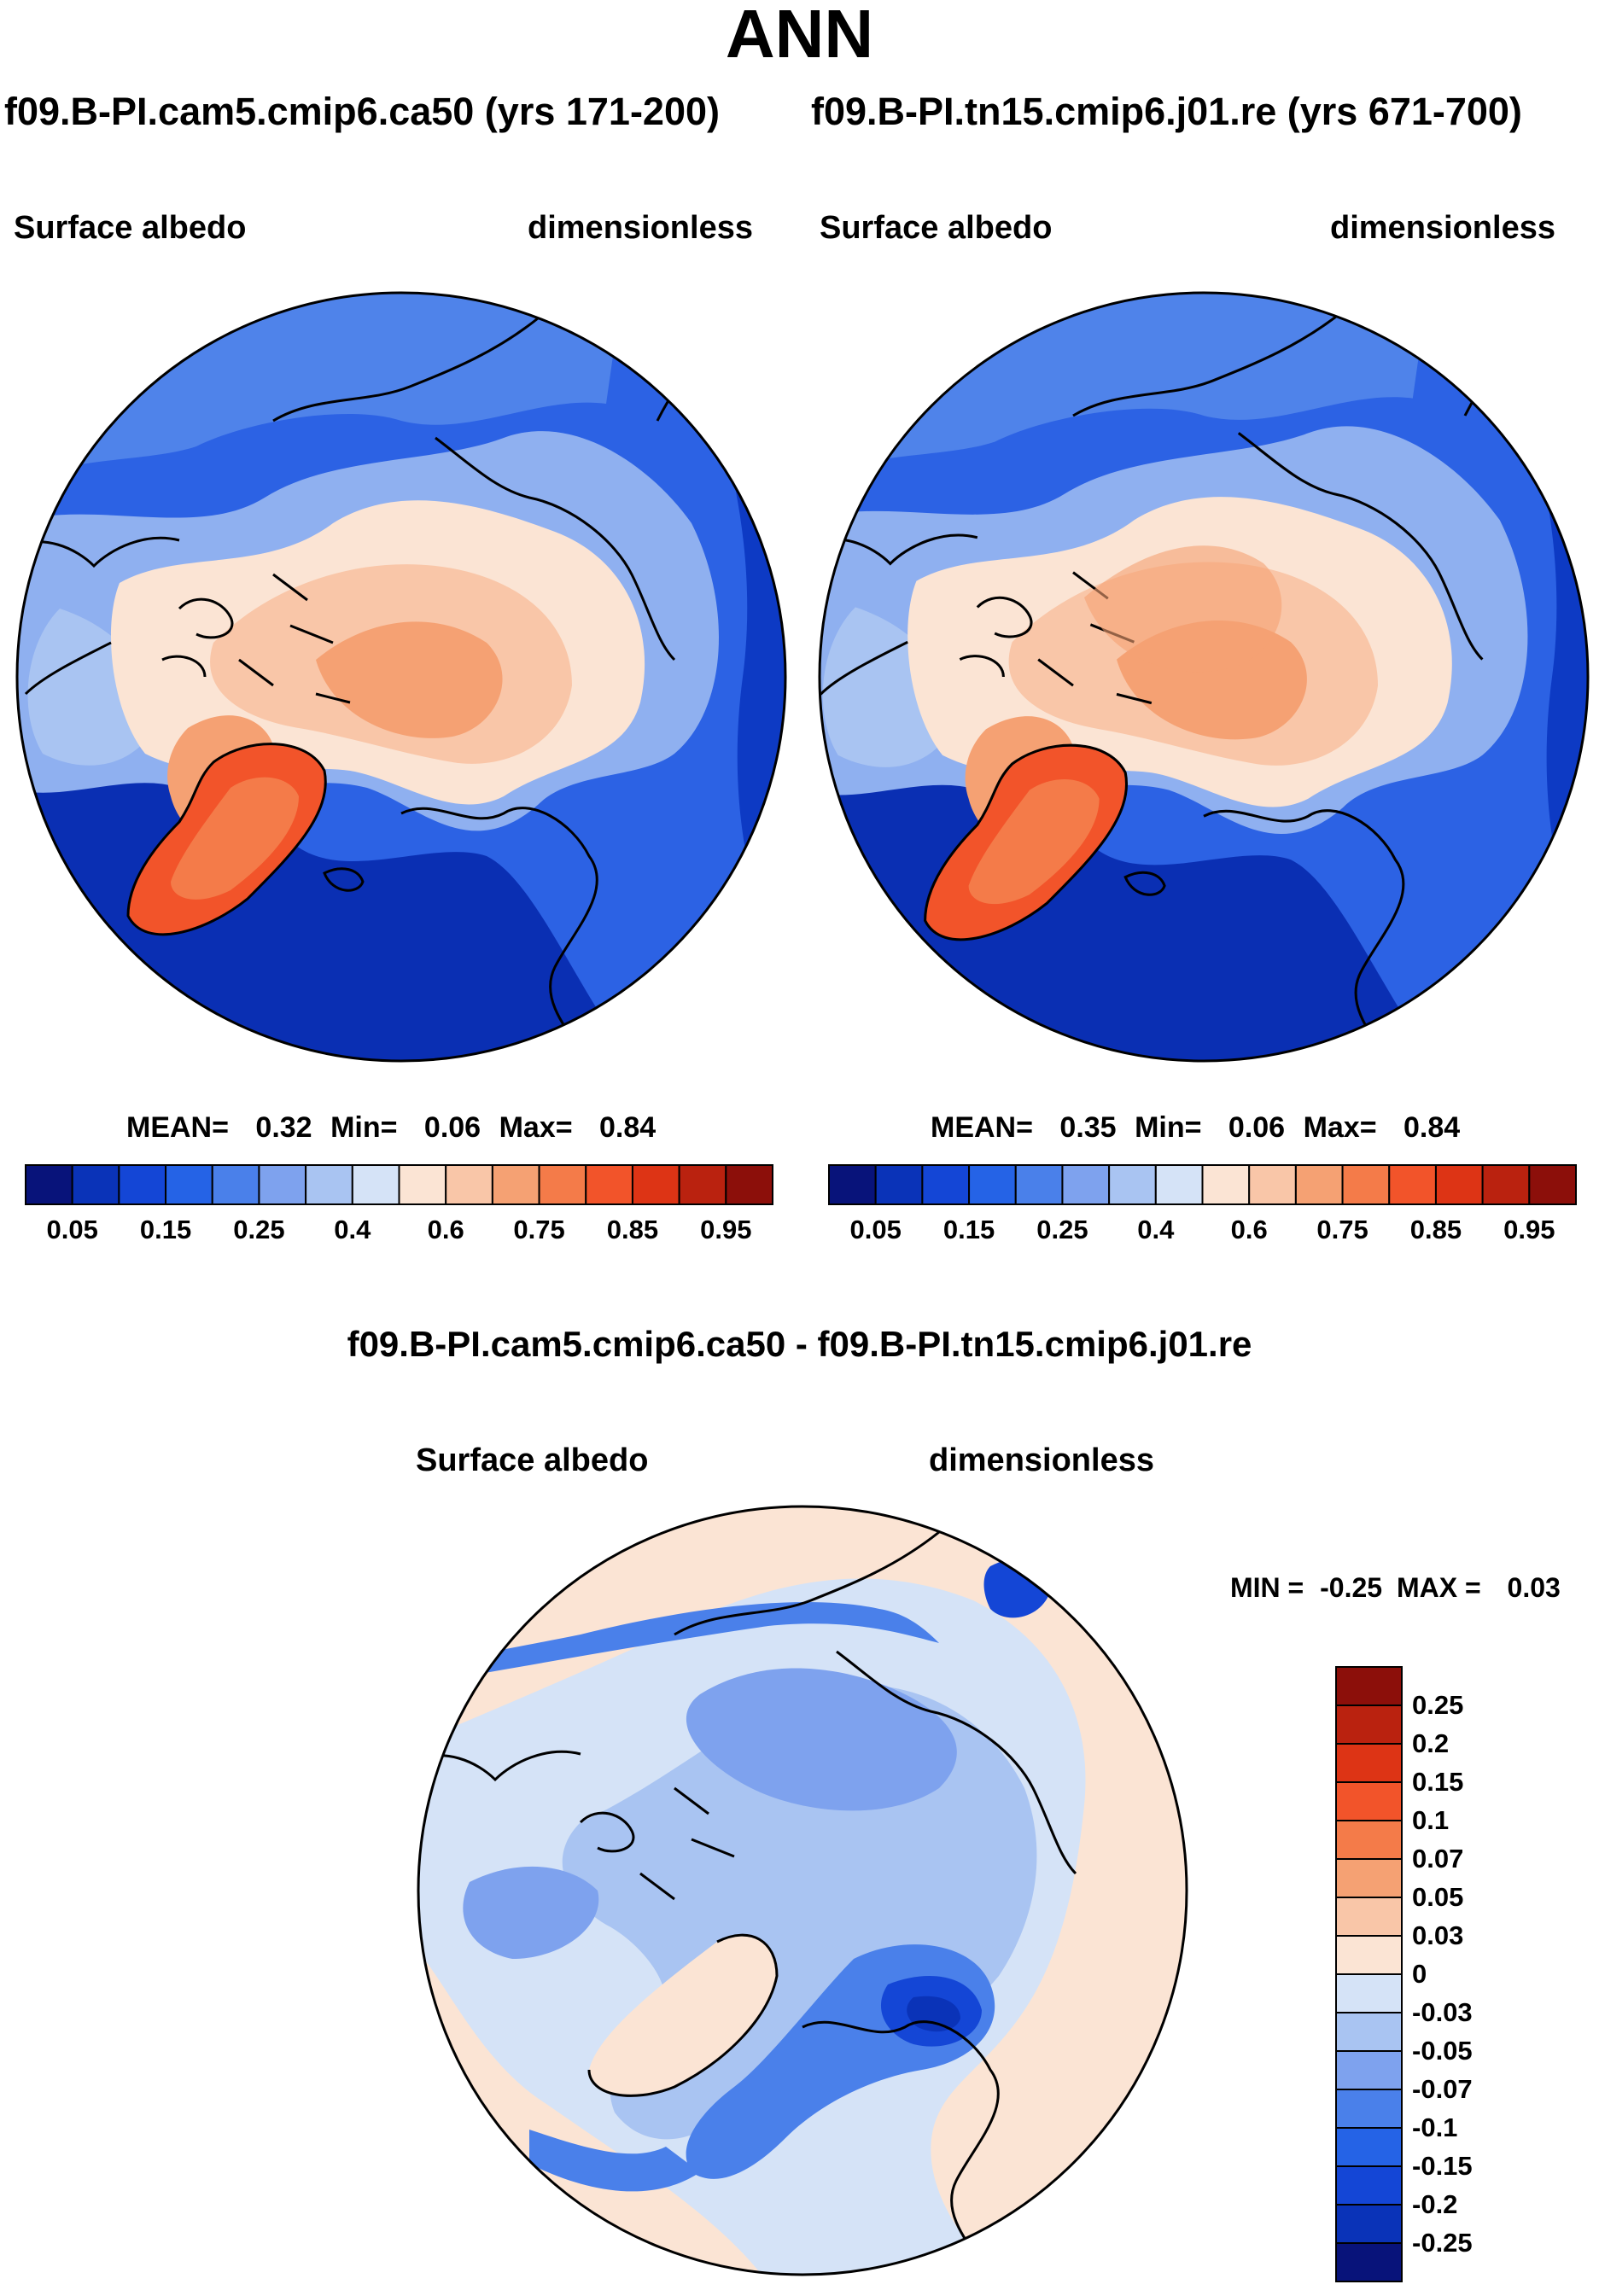  Describe the element at coordinates (1443, 2243) in the screenshot. I see `difference-colorbar-tick-label: -0.25` at that location.